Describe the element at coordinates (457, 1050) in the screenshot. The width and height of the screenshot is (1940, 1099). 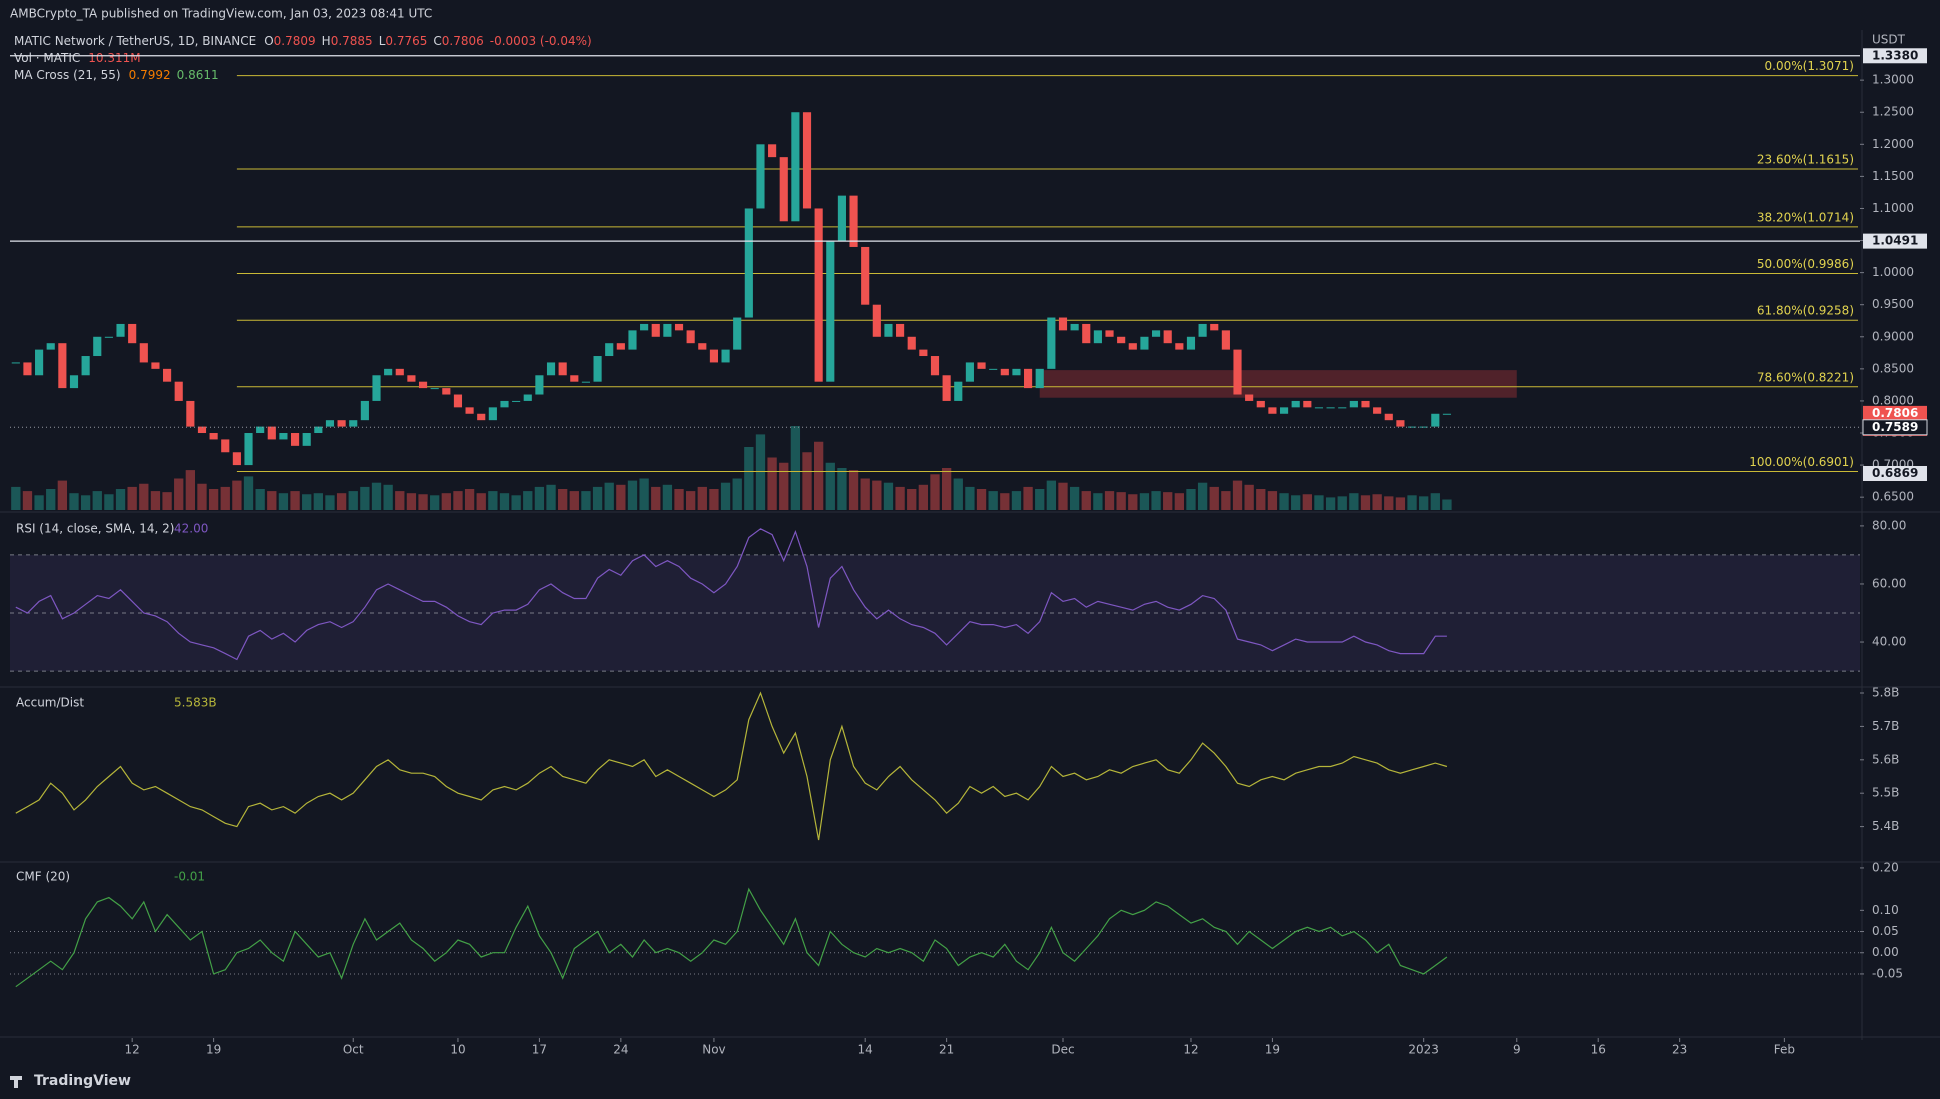
I see `x-tick-label: 10` at that location.